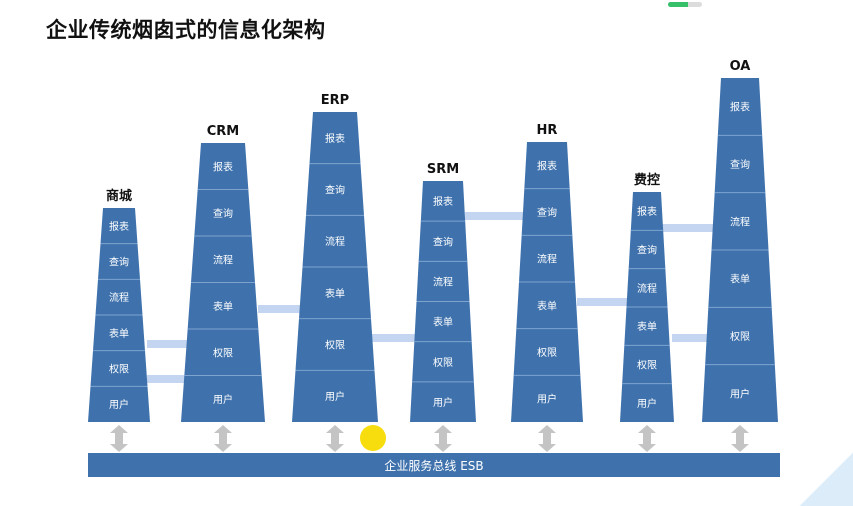 Image resolution: width=853 pixels, height=506 pixels. I want to click on esb-layer: 企业服务总线 ESB, so click(434, 465).